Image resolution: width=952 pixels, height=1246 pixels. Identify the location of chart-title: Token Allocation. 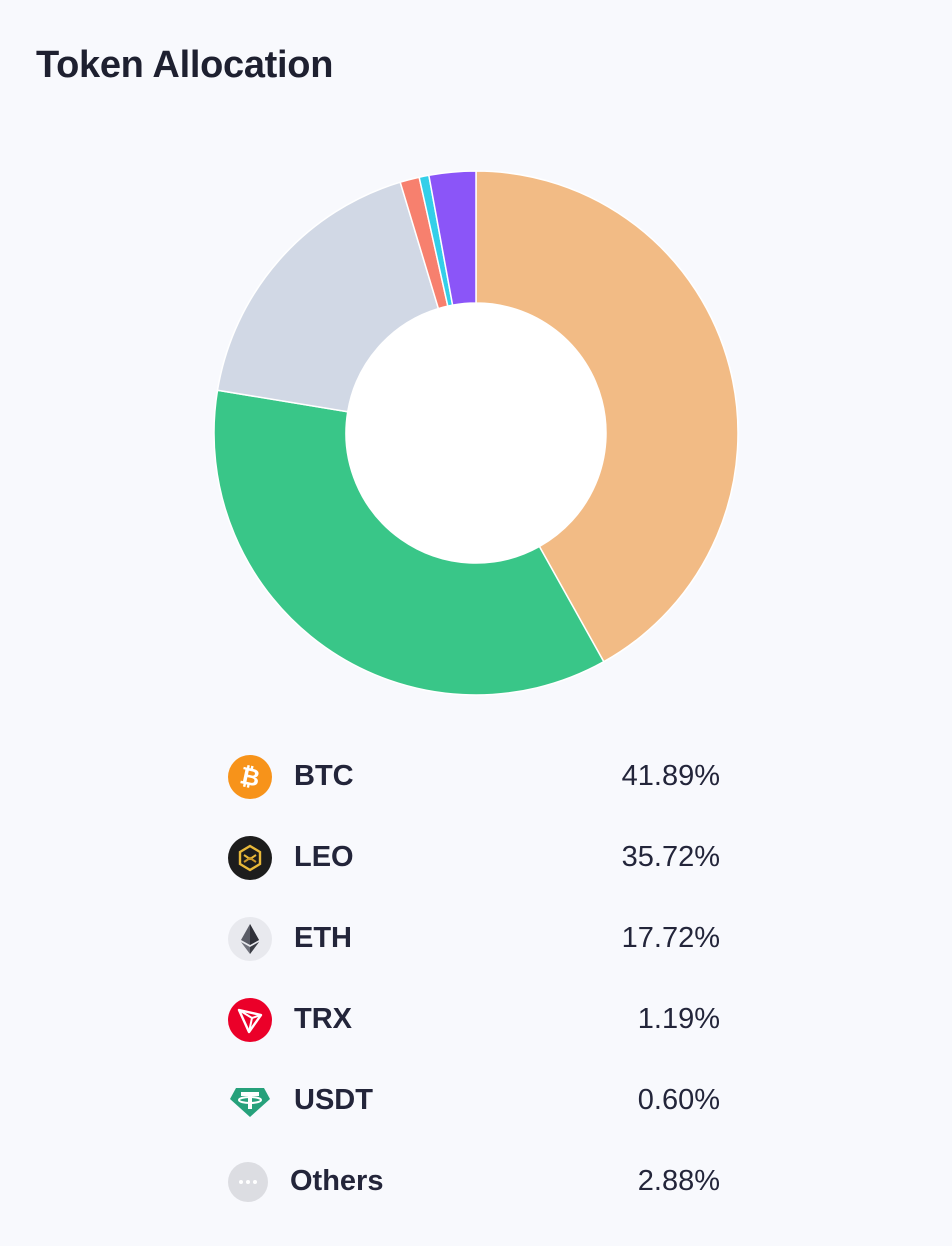
(185, 65).